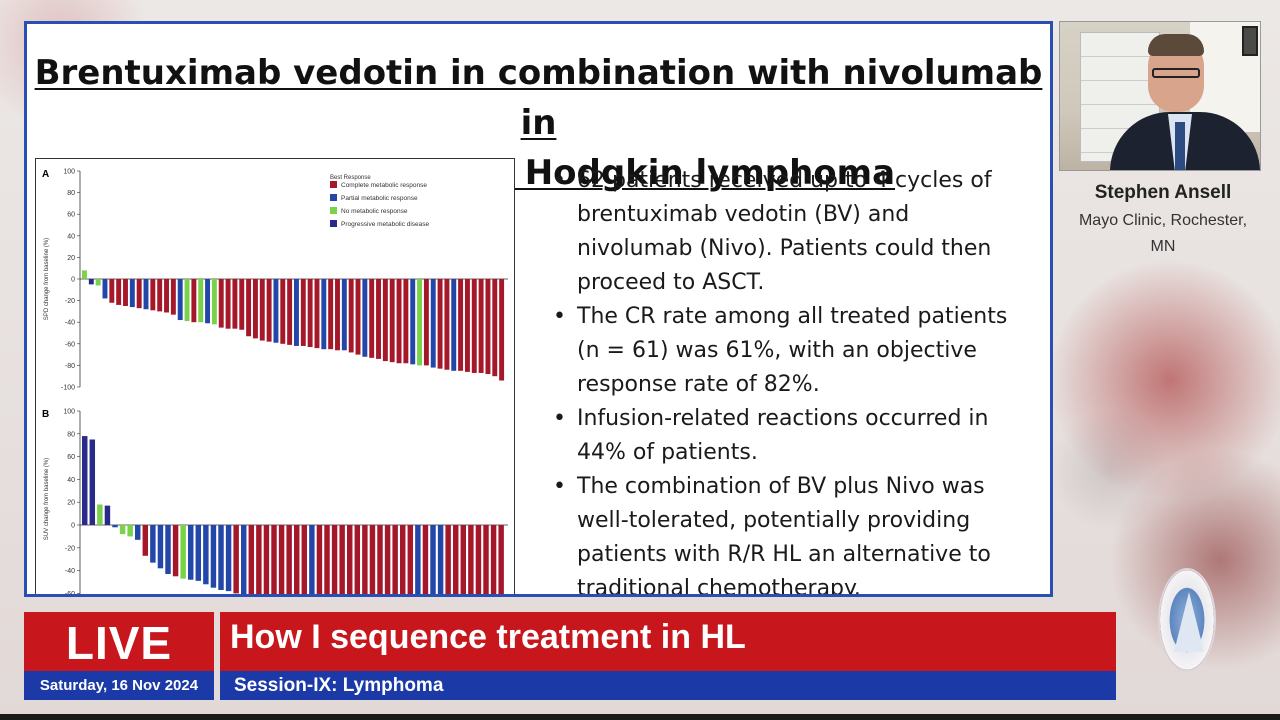 This screenshot has width=1280, height=720. What do you see at coordinates (374, 211) in the screenshot?
I see `legend-label: No metabolic response` at bounding box center [374, 211].